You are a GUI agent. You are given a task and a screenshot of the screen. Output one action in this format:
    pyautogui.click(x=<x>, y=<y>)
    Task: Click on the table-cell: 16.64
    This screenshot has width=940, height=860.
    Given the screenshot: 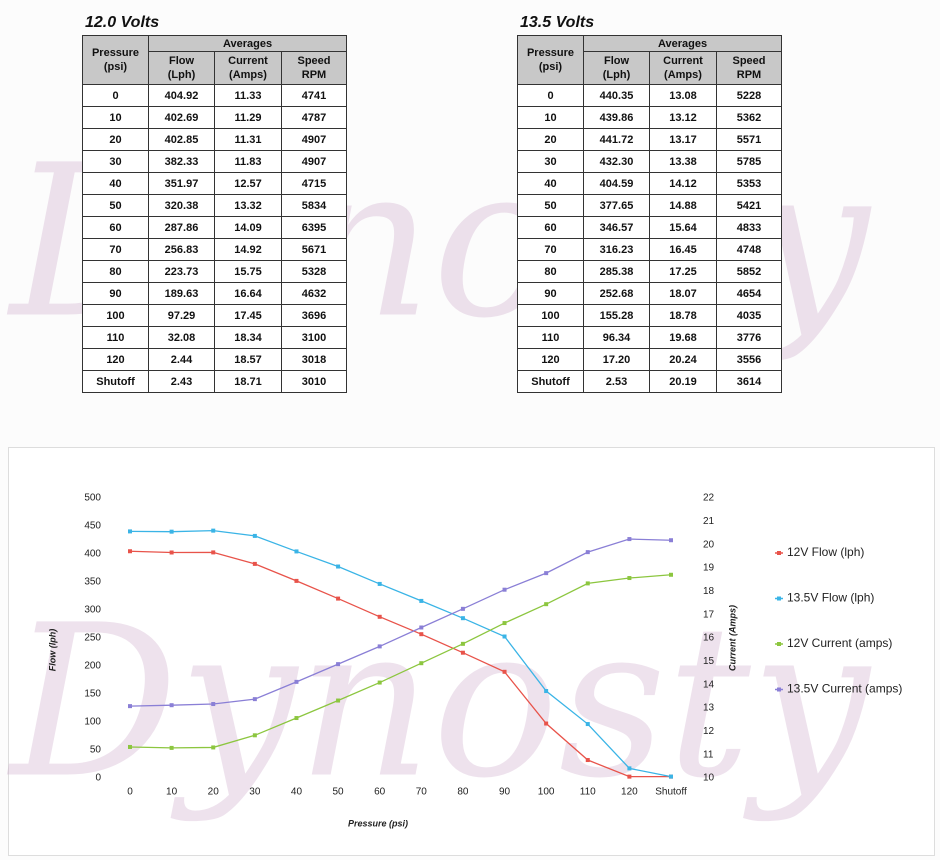 What is the action you would take?
    pyautogui.click(x=248, y=293)
    